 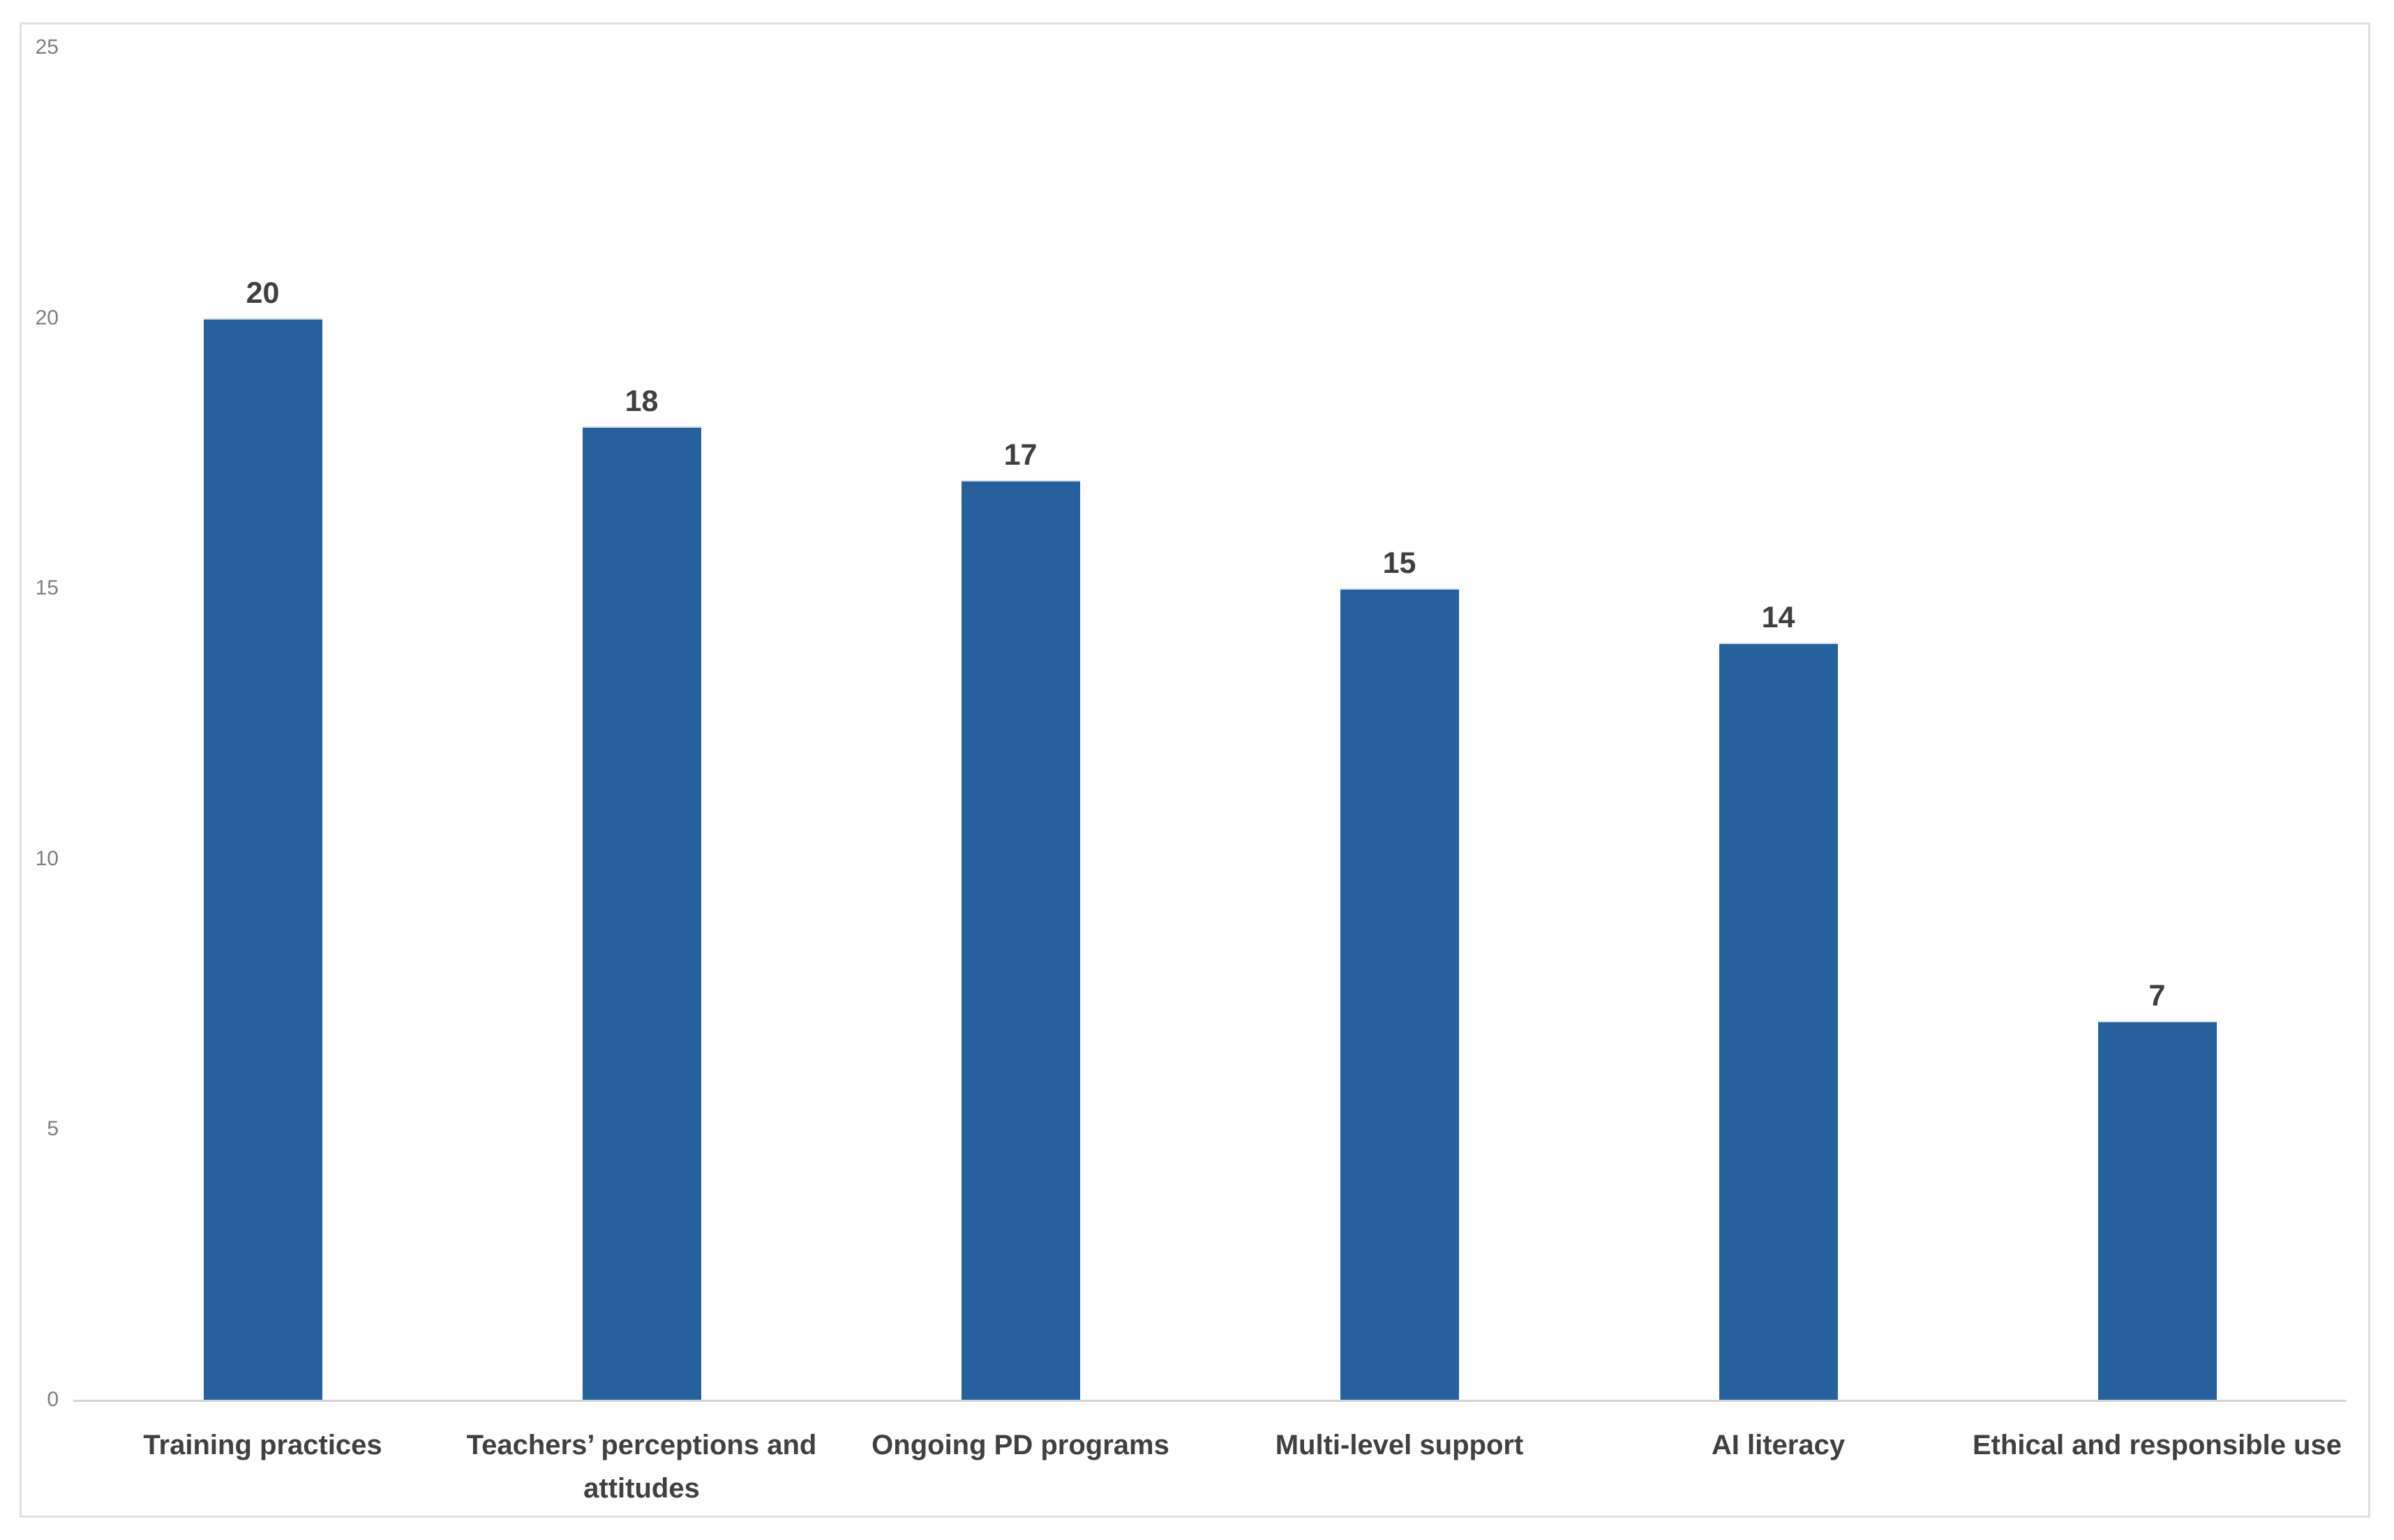 I want to click on bar-value-label: 14, so click(x=1778, y=617).